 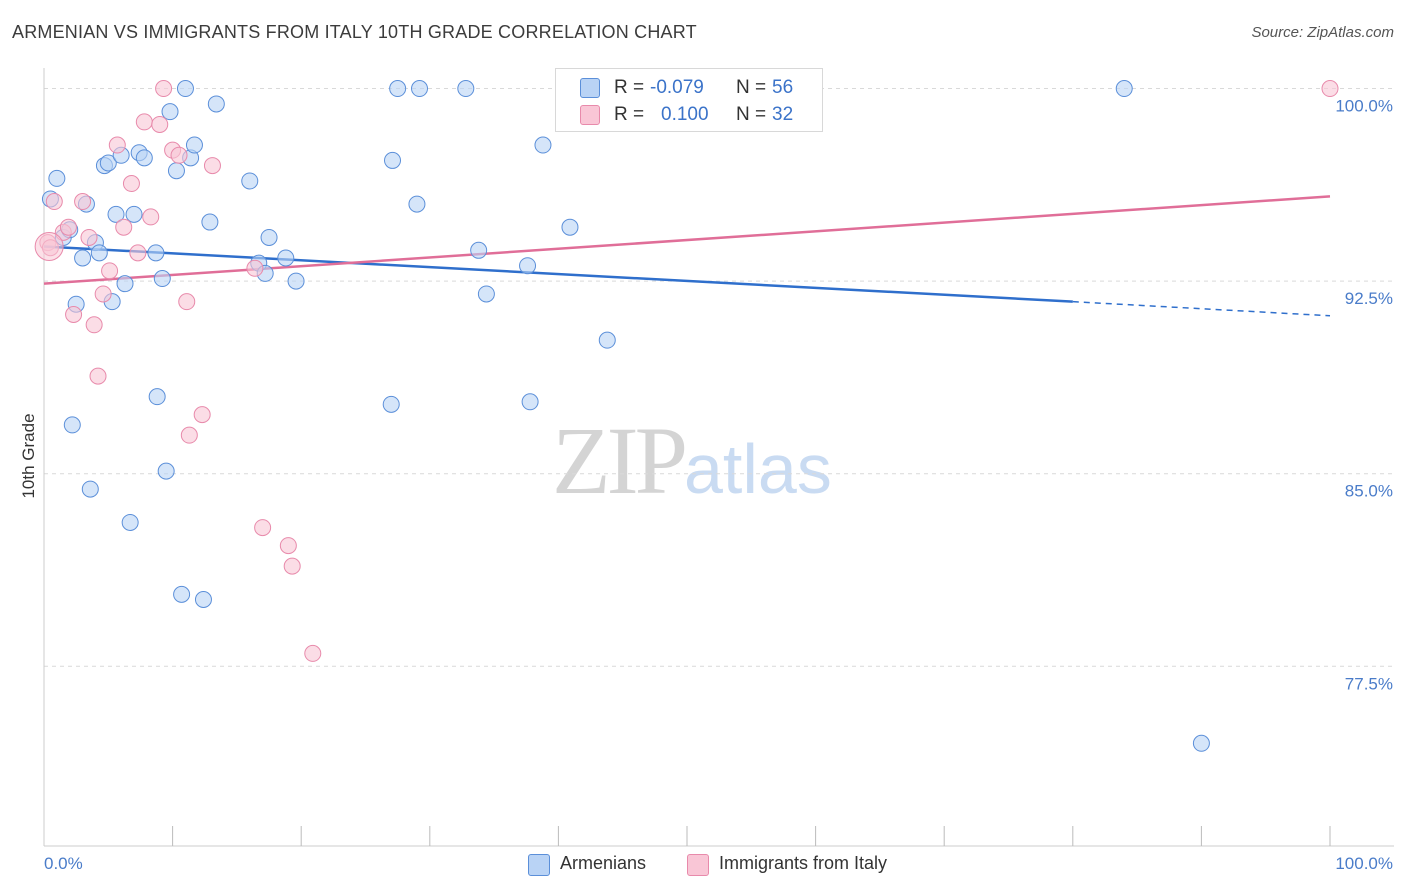 I want to click on y-tick-label: 85.0%, so click(x=1369, y=491).